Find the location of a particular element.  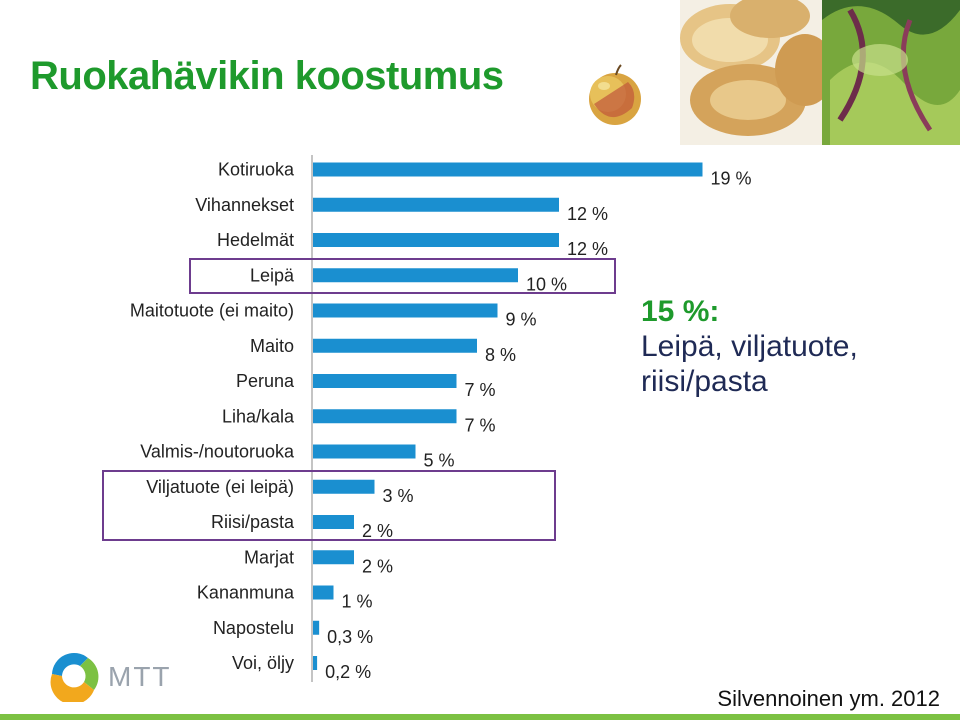

bottom-band is located at coordinates (480, 717).